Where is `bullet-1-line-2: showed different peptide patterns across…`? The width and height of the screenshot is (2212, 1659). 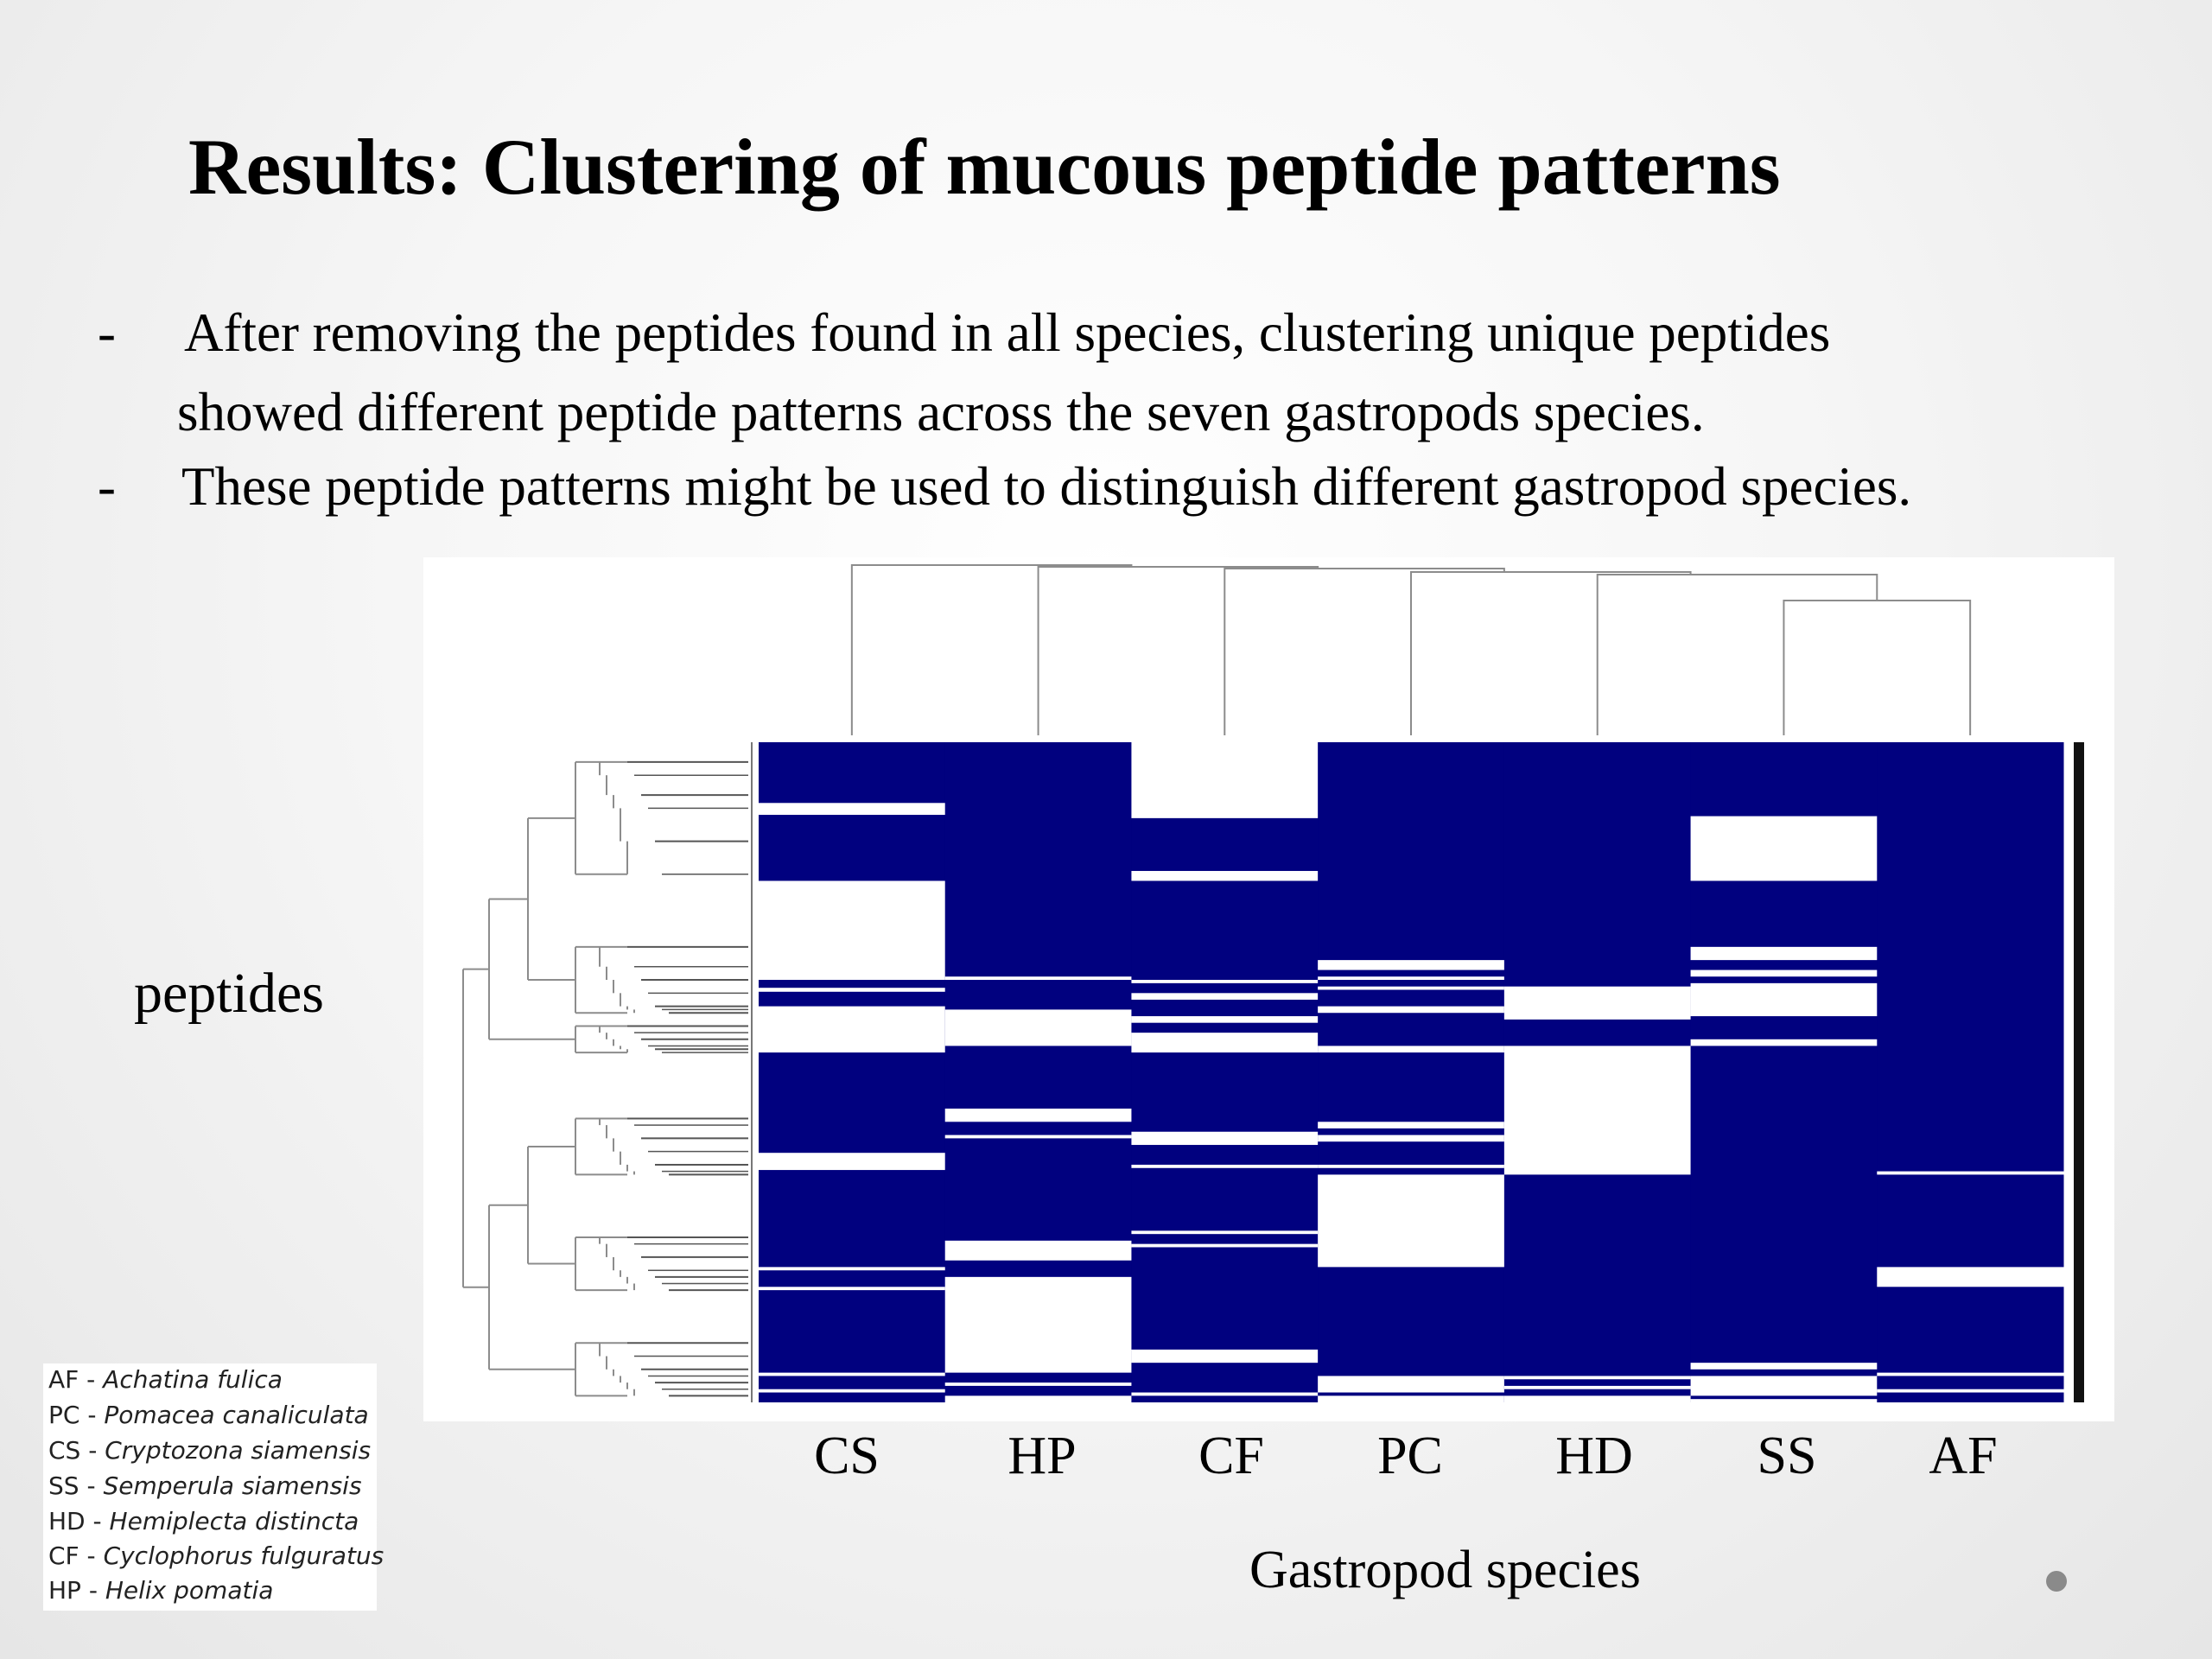
bullet-1-line-2: showed different peptide patterns across… is located at coordinates (941, 412).